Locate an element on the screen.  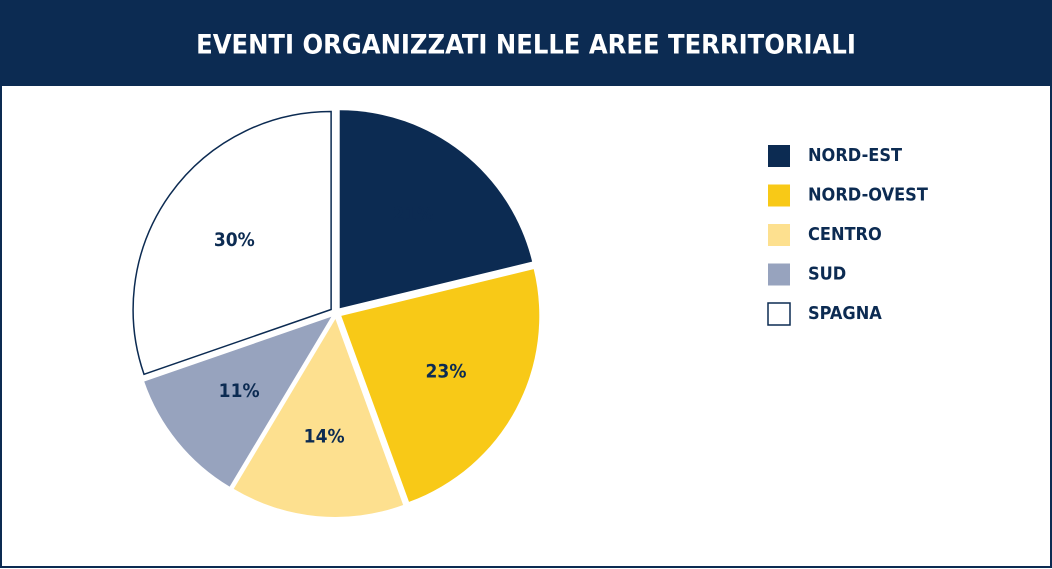
data-label: 11% is located at coordinates (239, 391).